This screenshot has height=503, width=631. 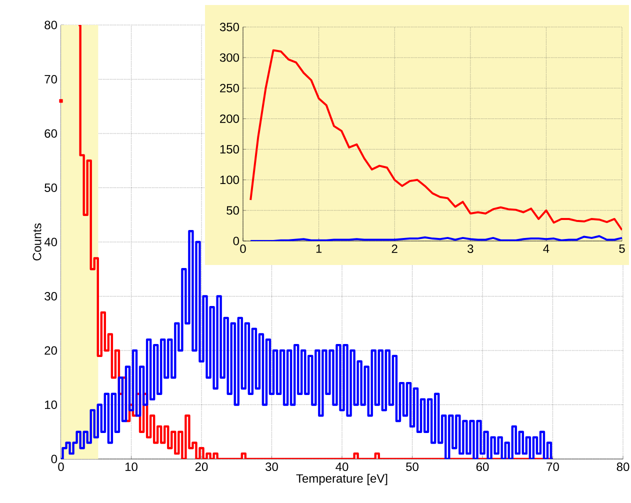 What do you see at coordinates (552, 467) in the screenshot?
I see `x-tick-label: 70` at bounding box center [552, 467].